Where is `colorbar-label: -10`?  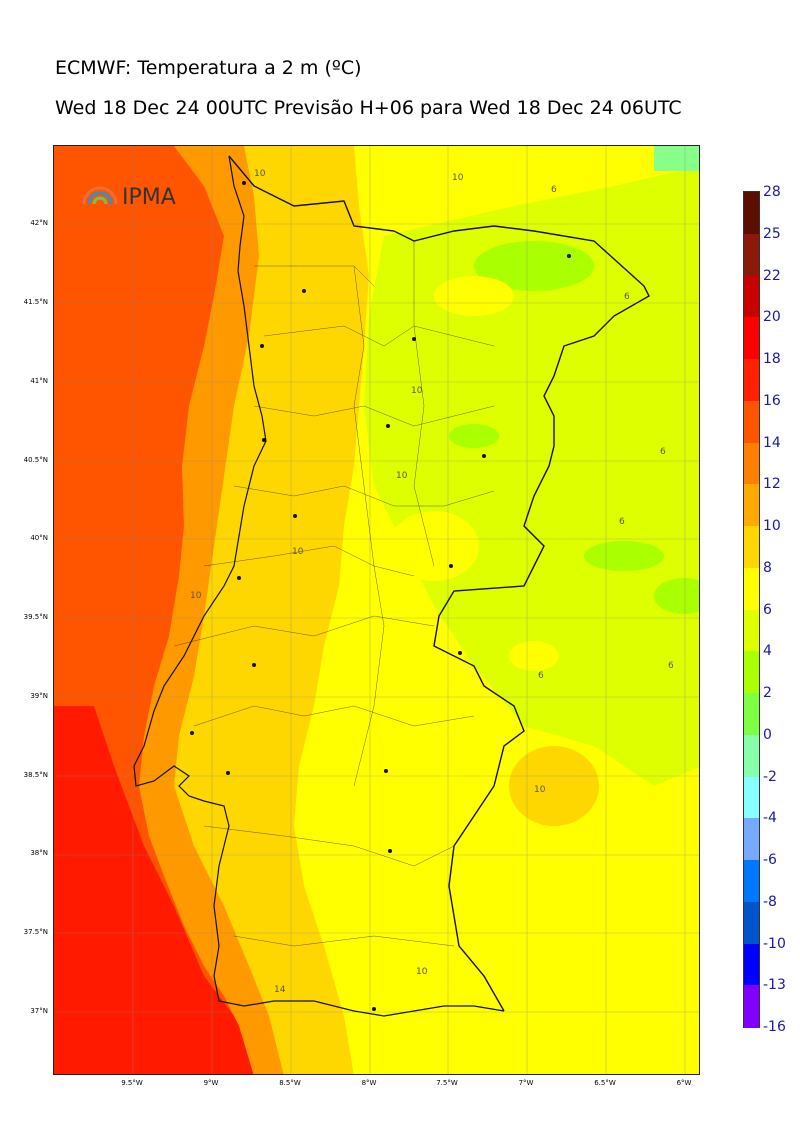 colorbar-label: -10 is located at coordinates (774, 943).